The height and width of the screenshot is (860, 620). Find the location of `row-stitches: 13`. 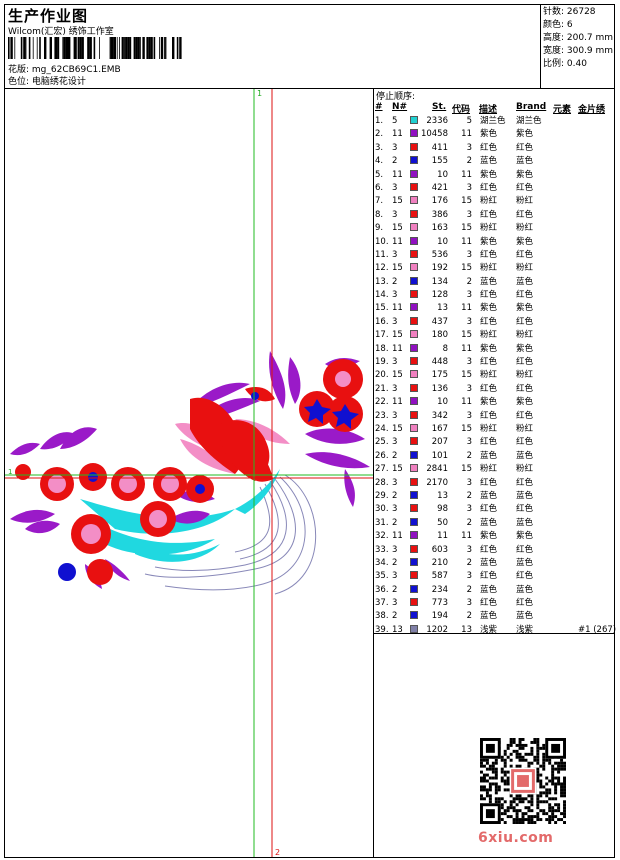

row-stitches: 13 is located at coordinates (442, 308).